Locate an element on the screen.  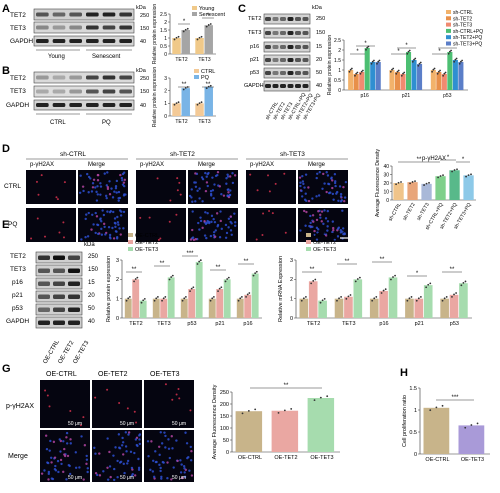
blot-label: GAPDH is located at coordinates (21, 41).